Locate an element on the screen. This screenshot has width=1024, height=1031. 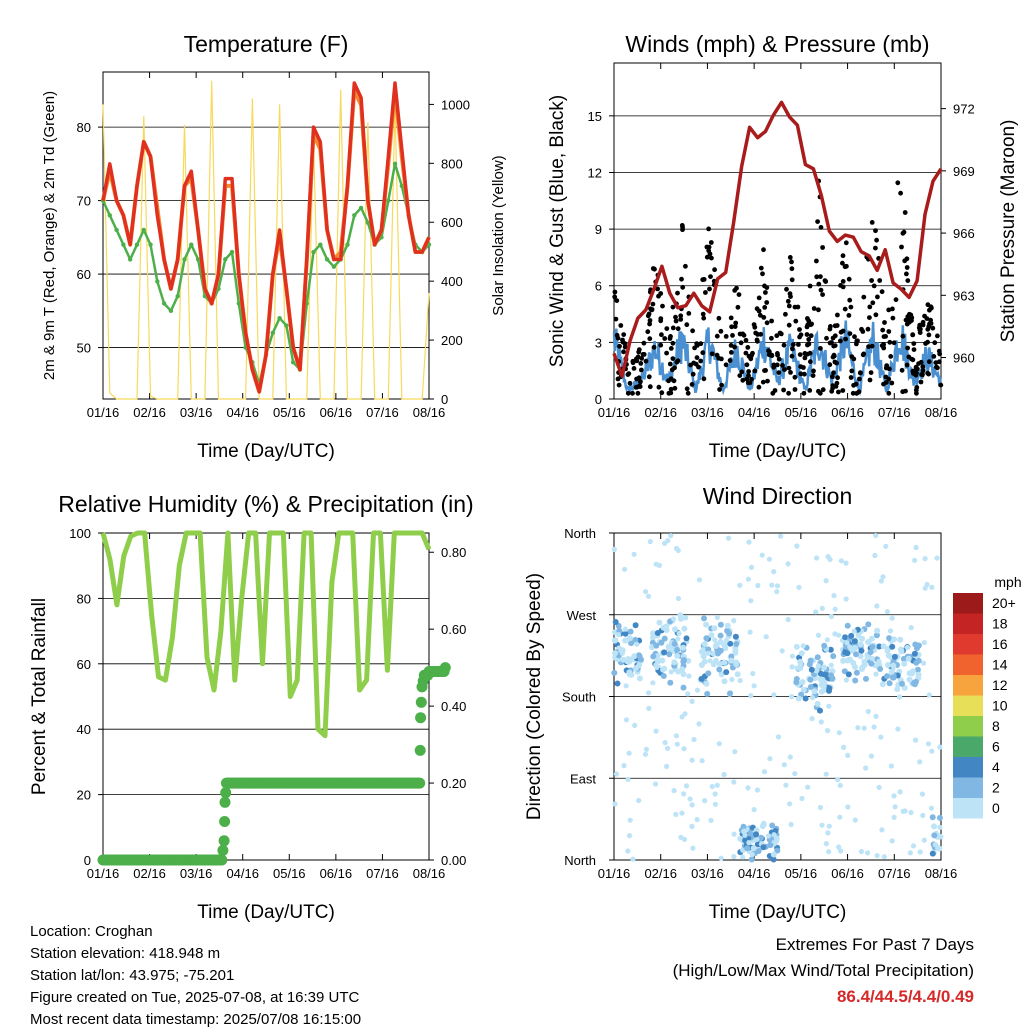
dewpoint-point is located at coordinates (395, 164).